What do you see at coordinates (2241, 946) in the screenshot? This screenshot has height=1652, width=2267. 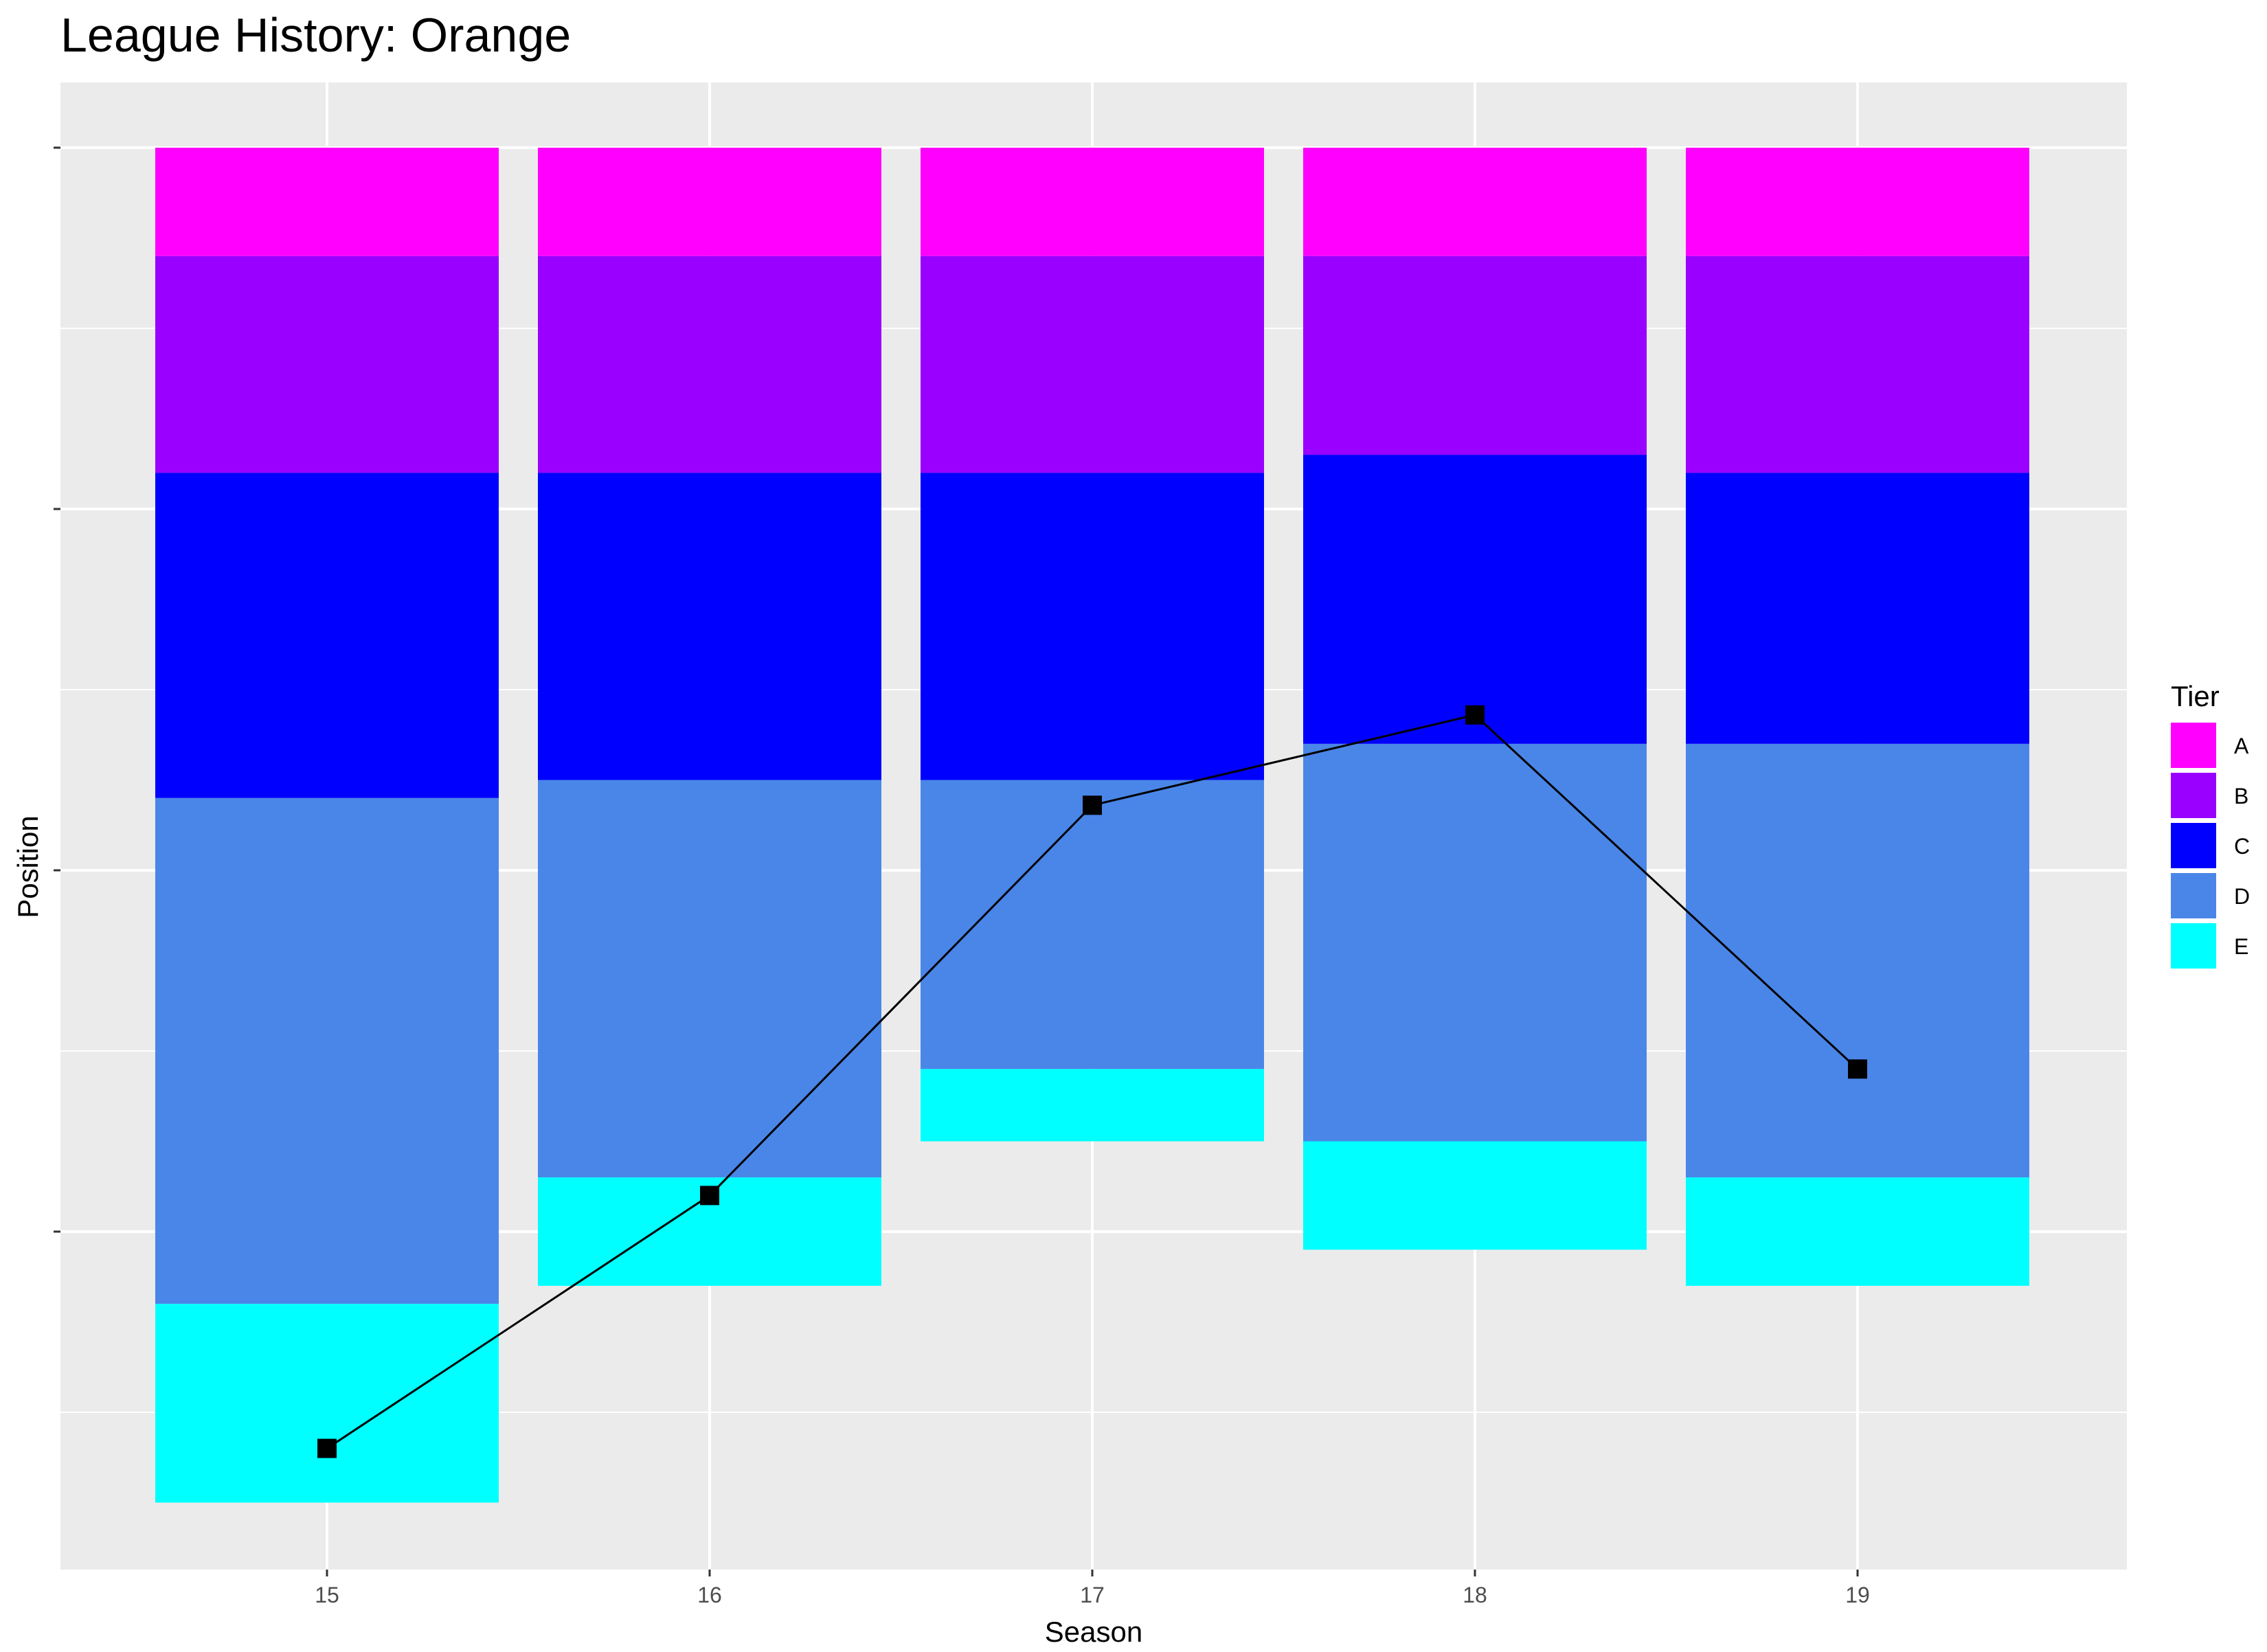 I see `legend-label-e: E` at bounding box center [2241, 946].